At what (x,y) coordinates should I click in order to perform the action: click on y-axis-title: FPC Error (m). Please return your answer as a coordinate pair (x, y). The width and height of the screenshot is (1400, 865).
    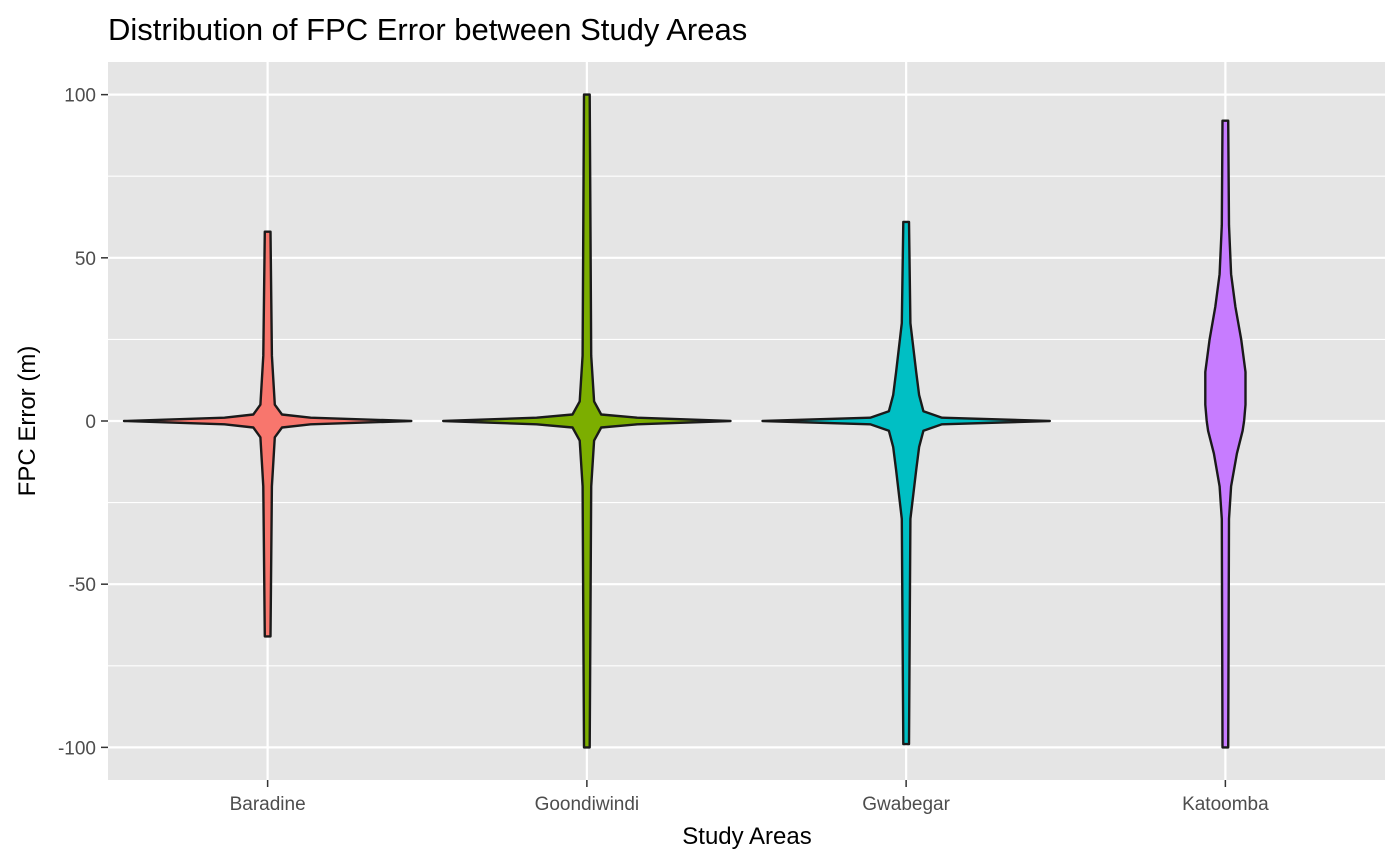
    Looking at the image, I should click on (27, 421).